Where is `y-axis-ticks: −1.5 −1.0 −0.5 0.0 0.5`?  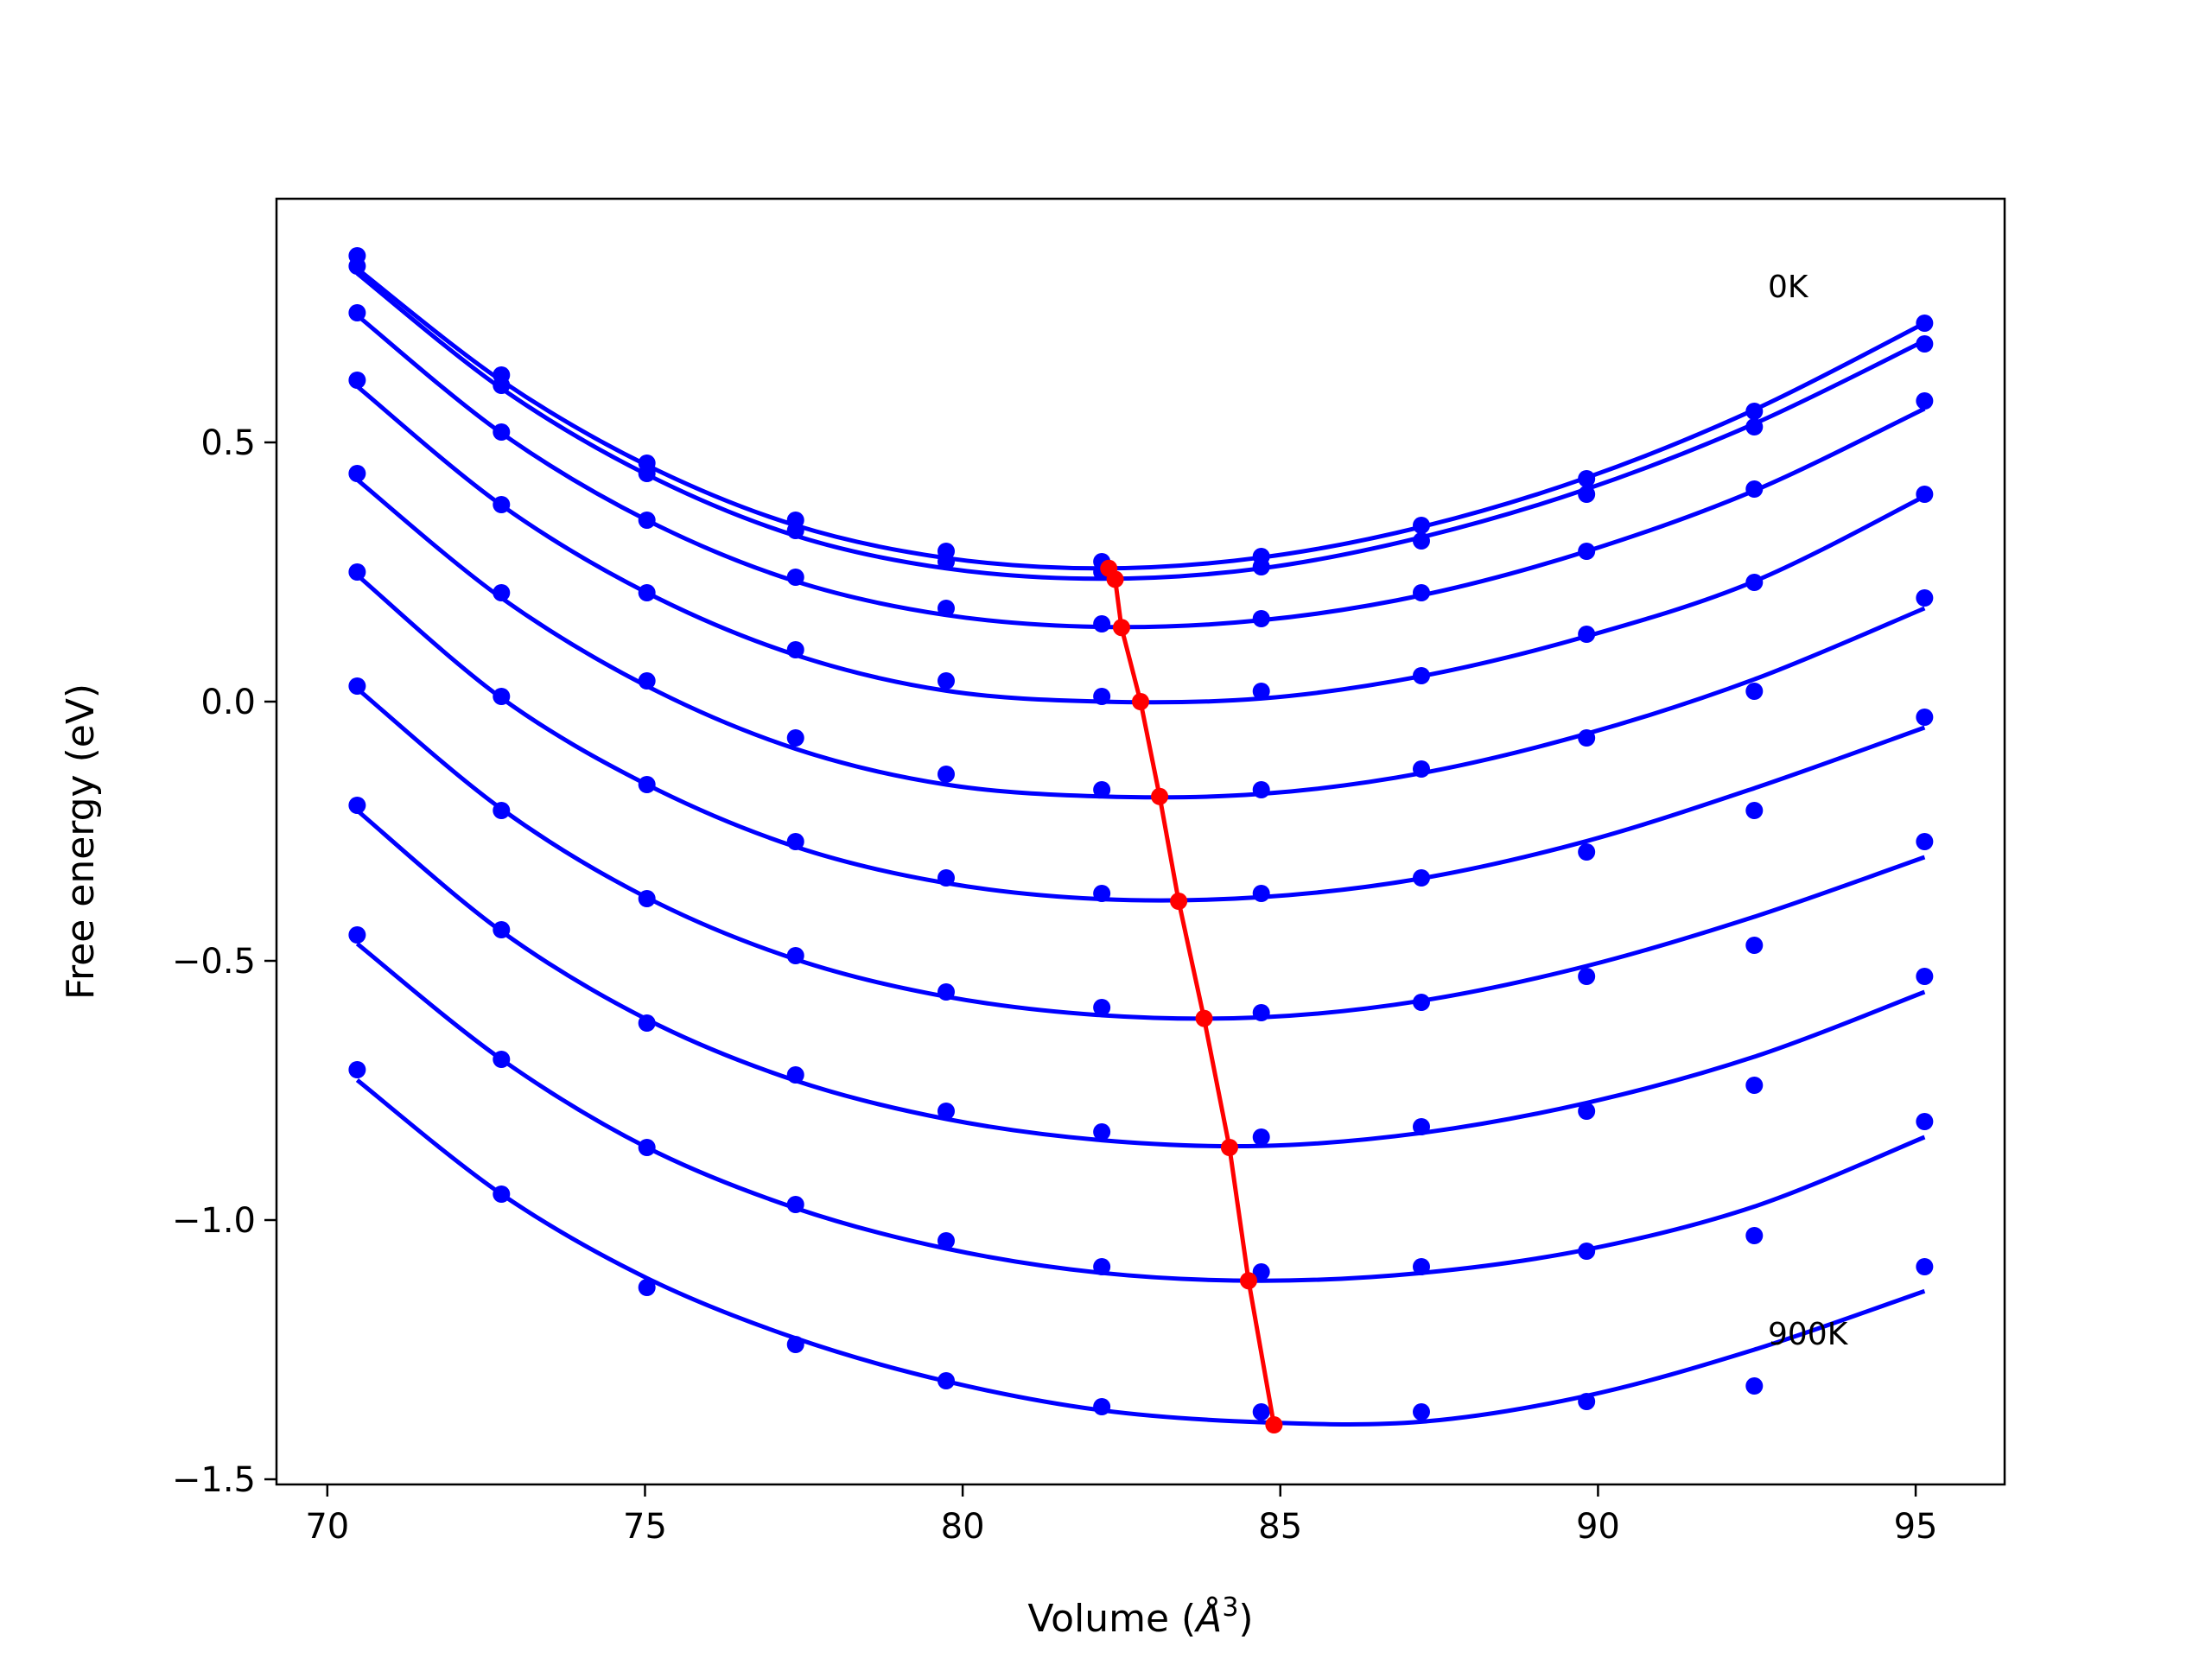
y-axis-ticks: −1.5 −1.0 −0.5 0.0 0.5 is located at coordinates (224, 961).